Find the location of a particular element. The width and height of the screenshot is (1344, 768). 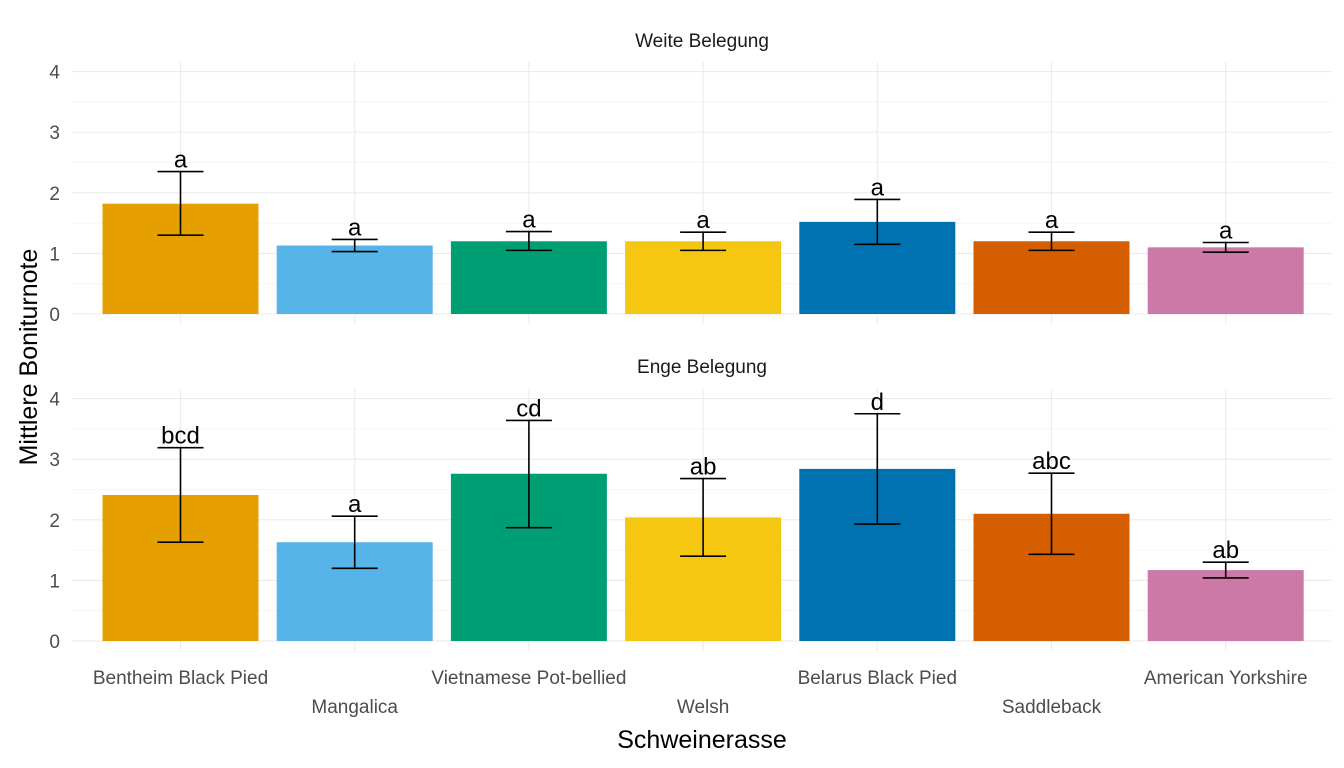

x-tick-label: Belarus Black Pied is located at coordinates (877, 678).